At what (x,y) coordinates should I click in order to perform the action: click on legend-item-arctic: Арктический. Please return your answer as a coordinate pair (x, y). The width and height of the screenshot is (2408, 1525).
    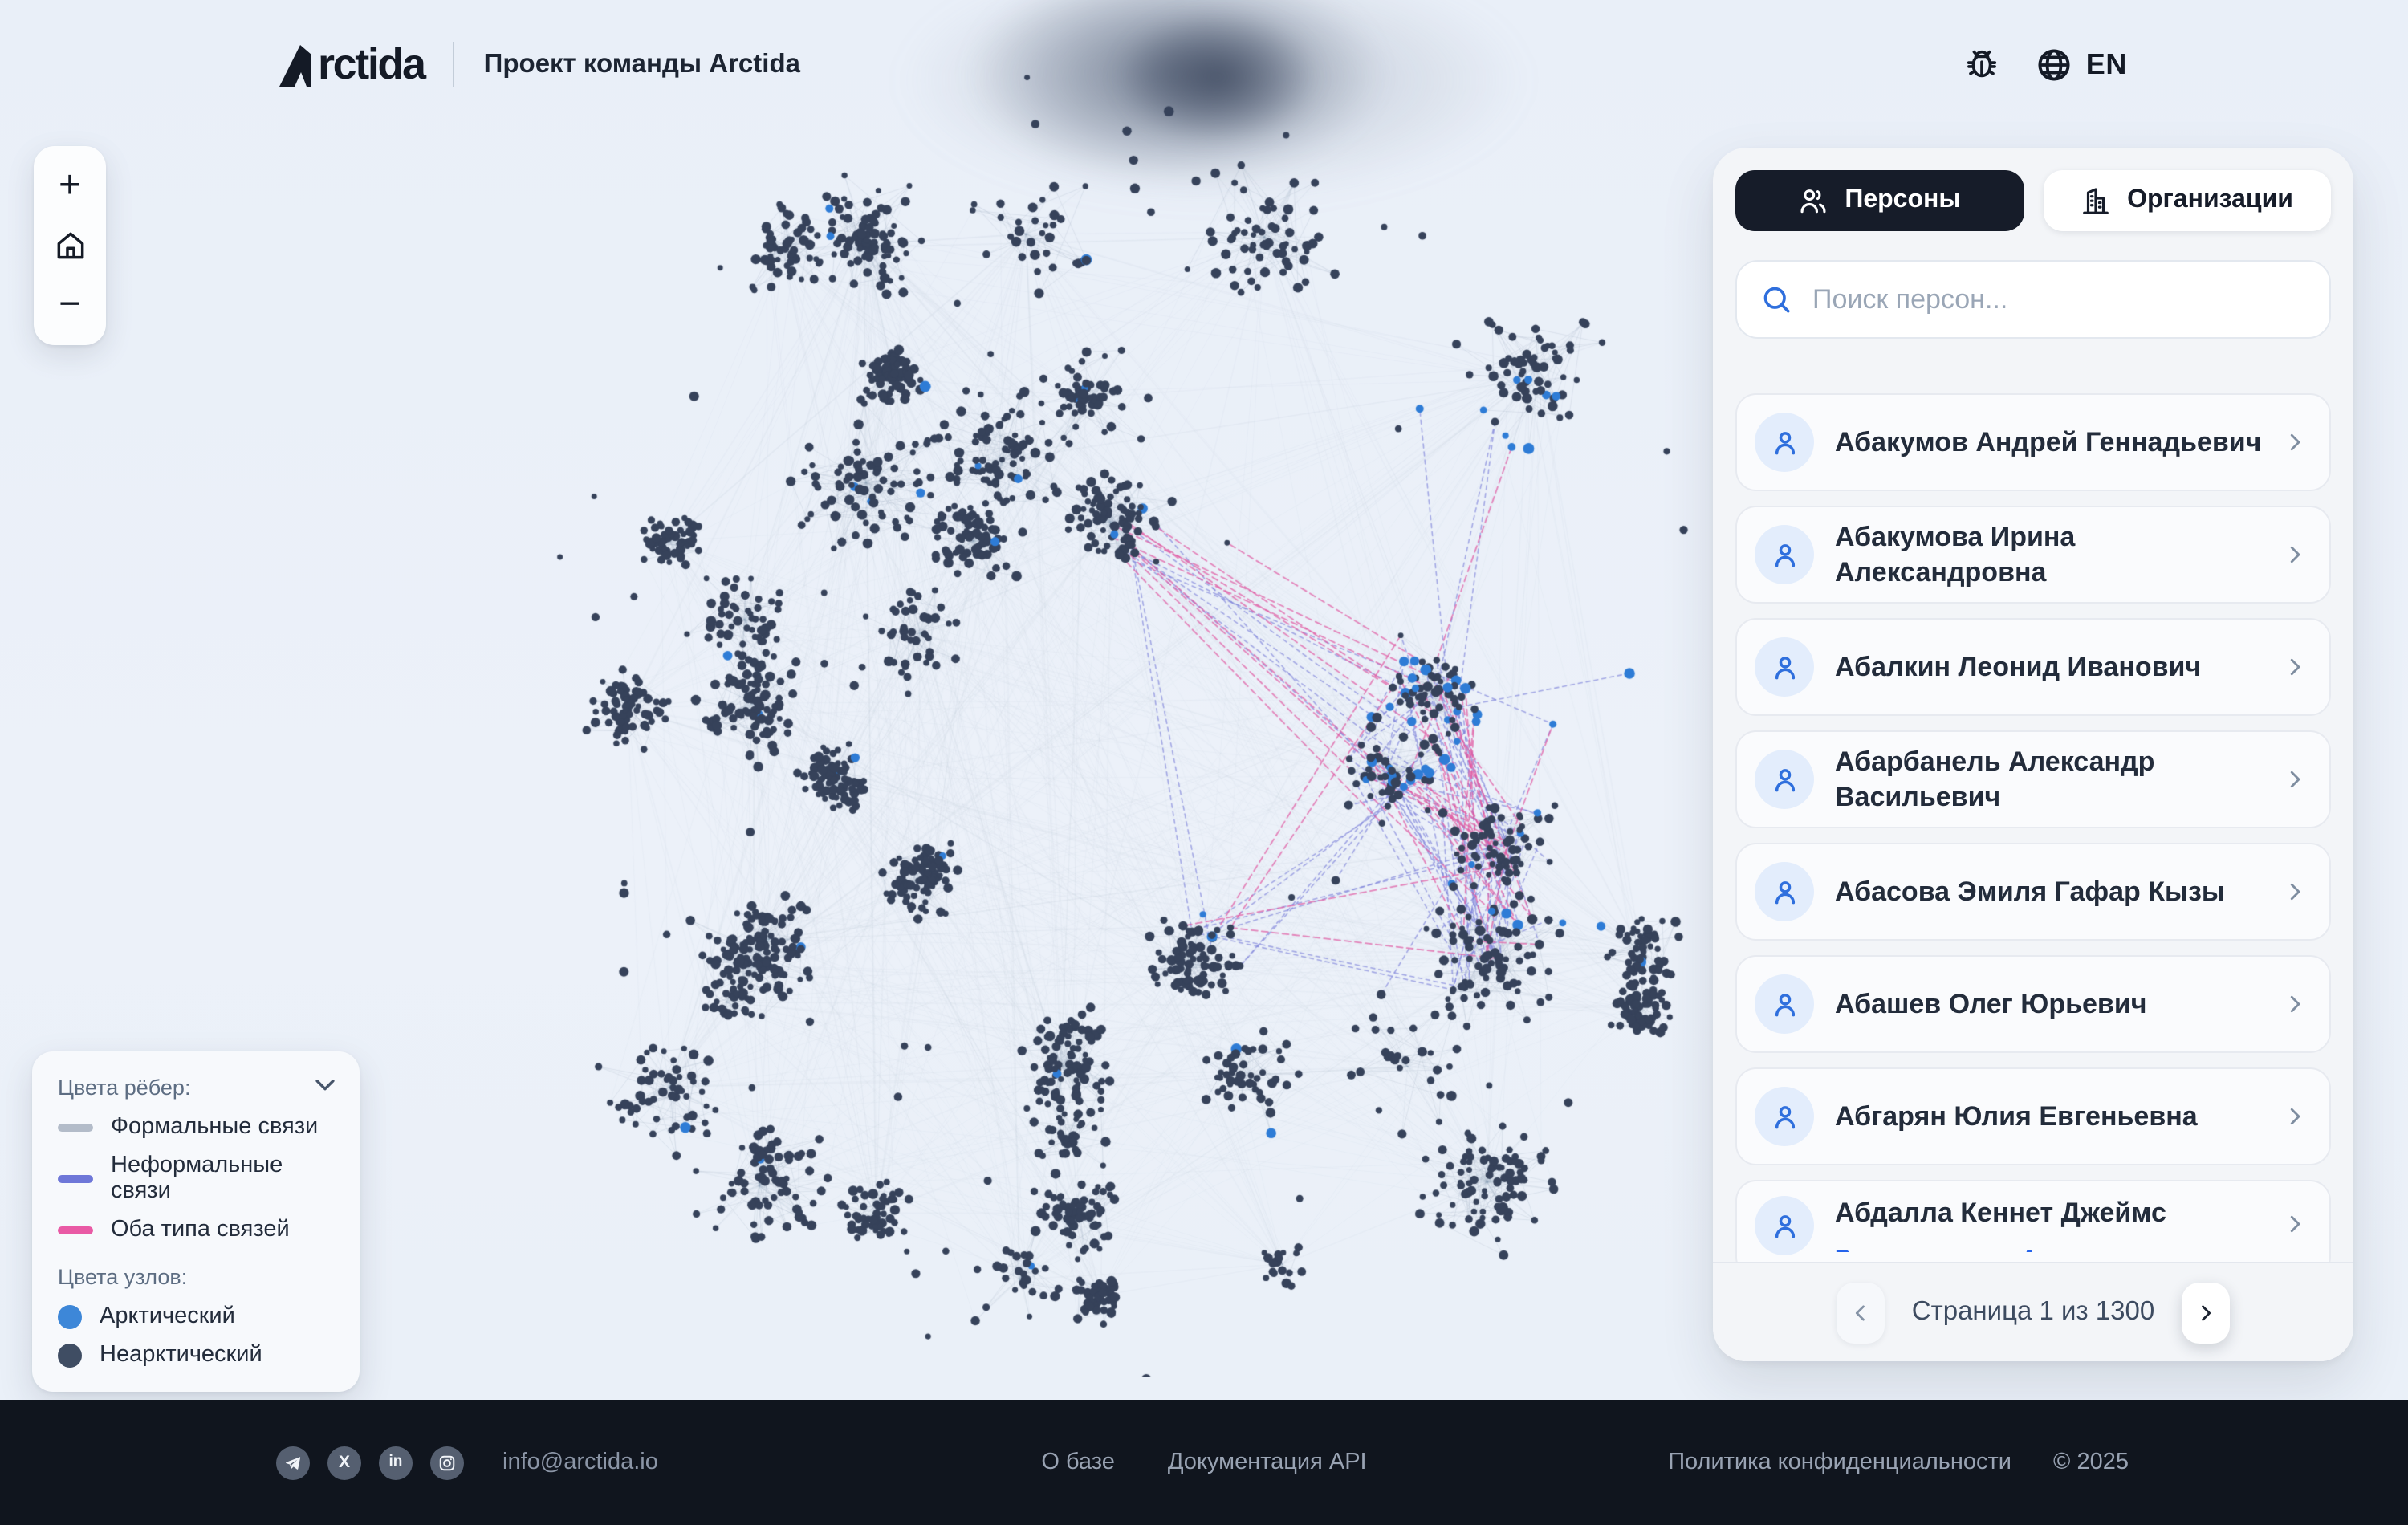
    Looking at the image, I should click on (196, 1316).